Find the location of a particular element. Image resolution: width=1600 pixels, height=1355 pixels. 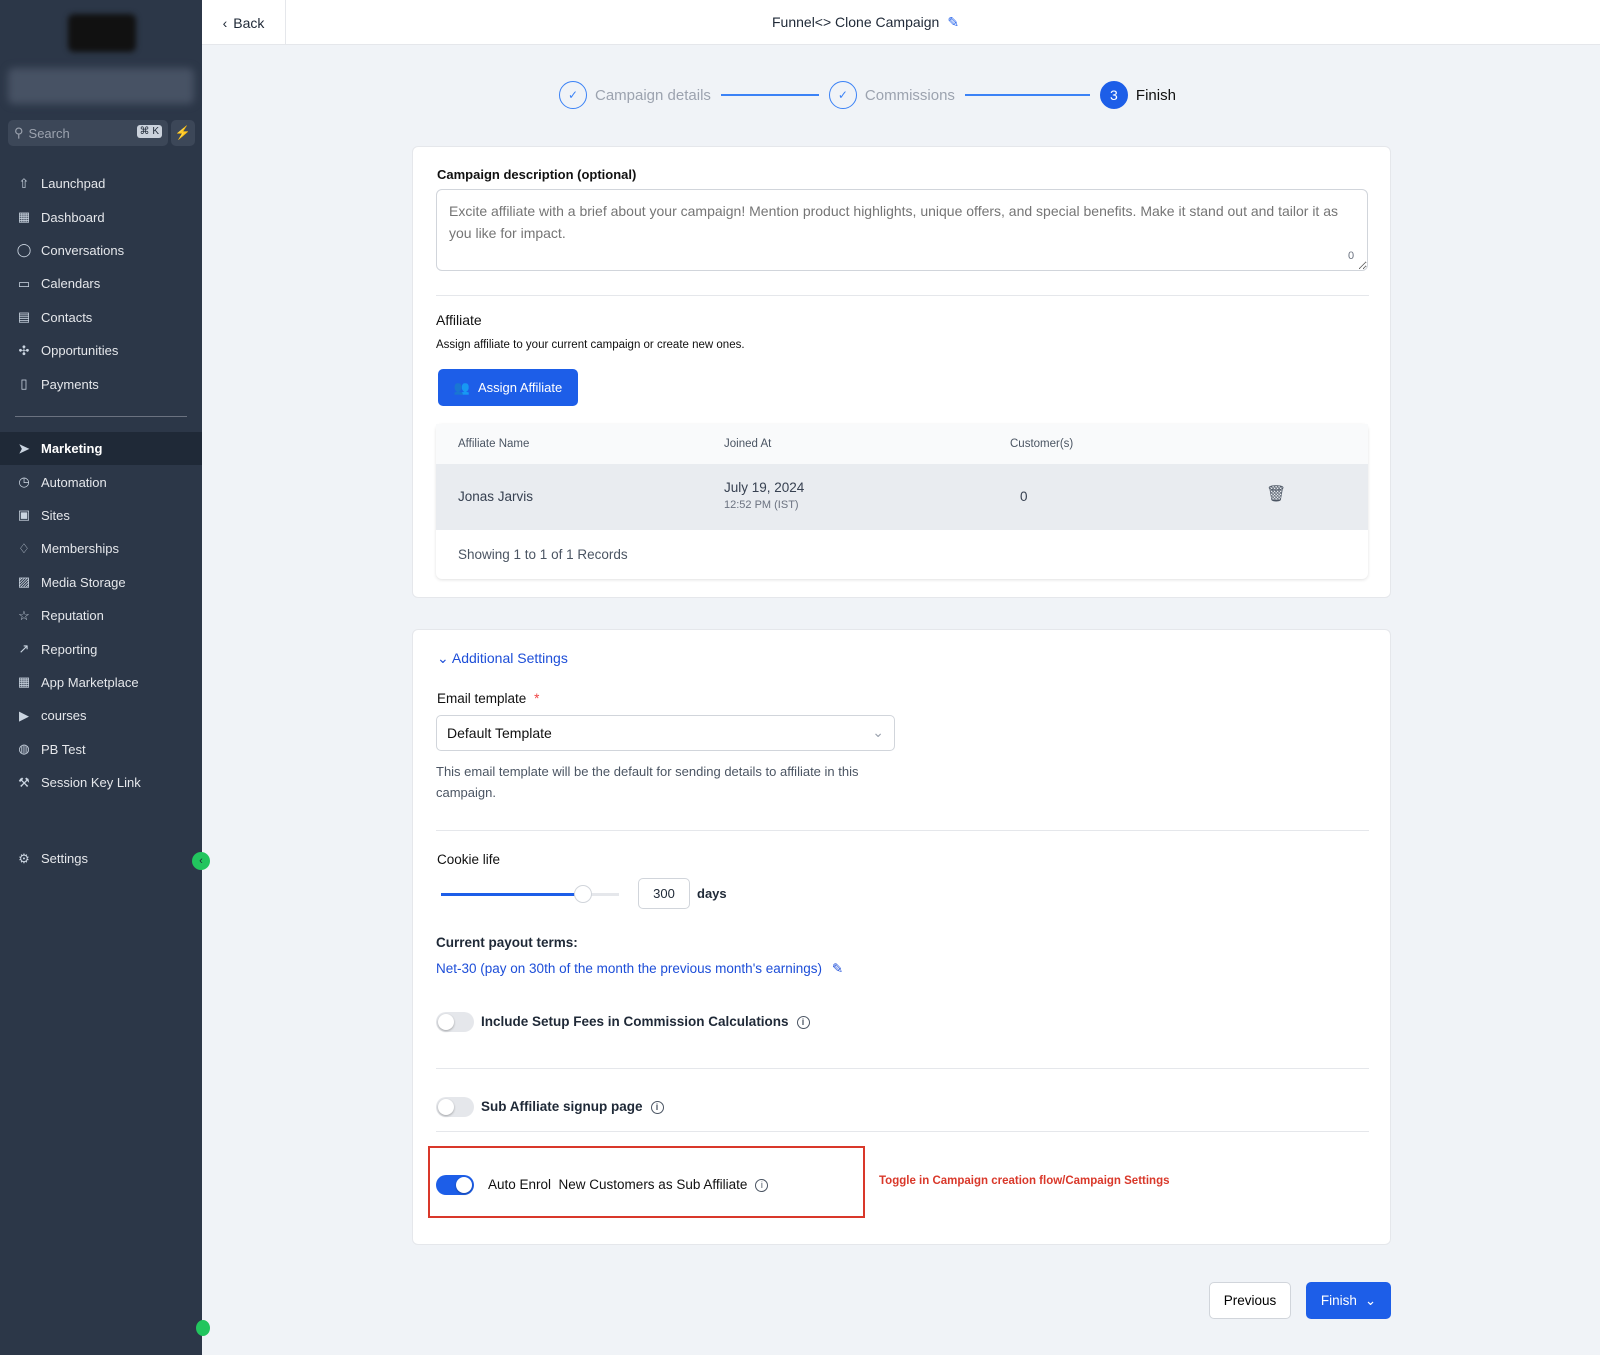

slider-handle is located at coordinates (583, 894).